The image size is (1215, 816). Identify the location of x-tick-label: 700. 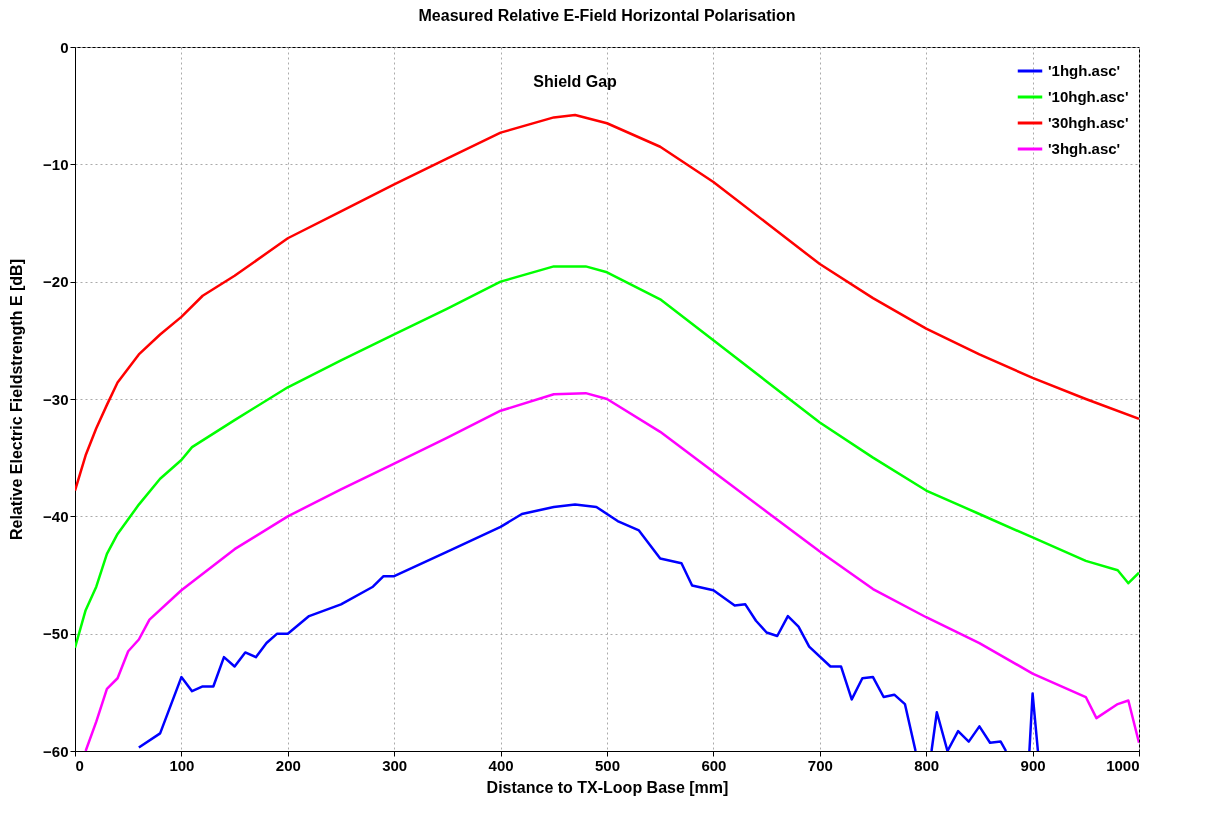
(820, 765).